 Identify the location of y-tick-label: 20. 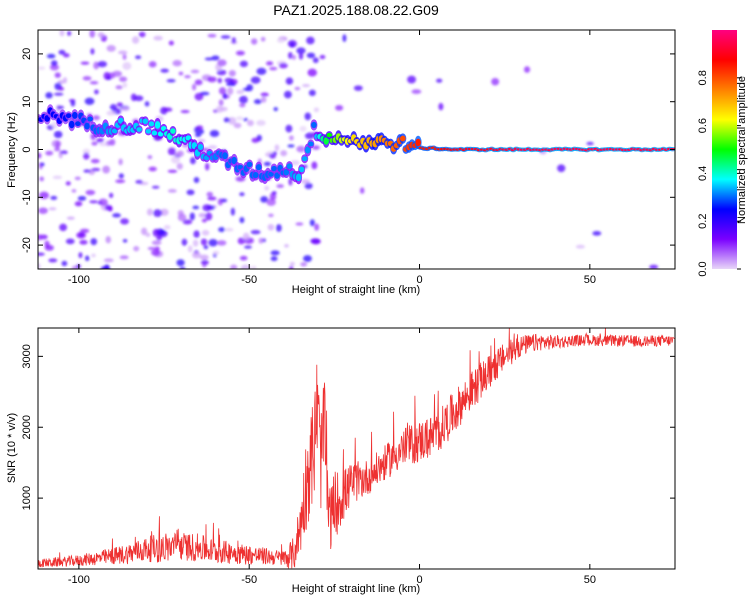
(27, 54).